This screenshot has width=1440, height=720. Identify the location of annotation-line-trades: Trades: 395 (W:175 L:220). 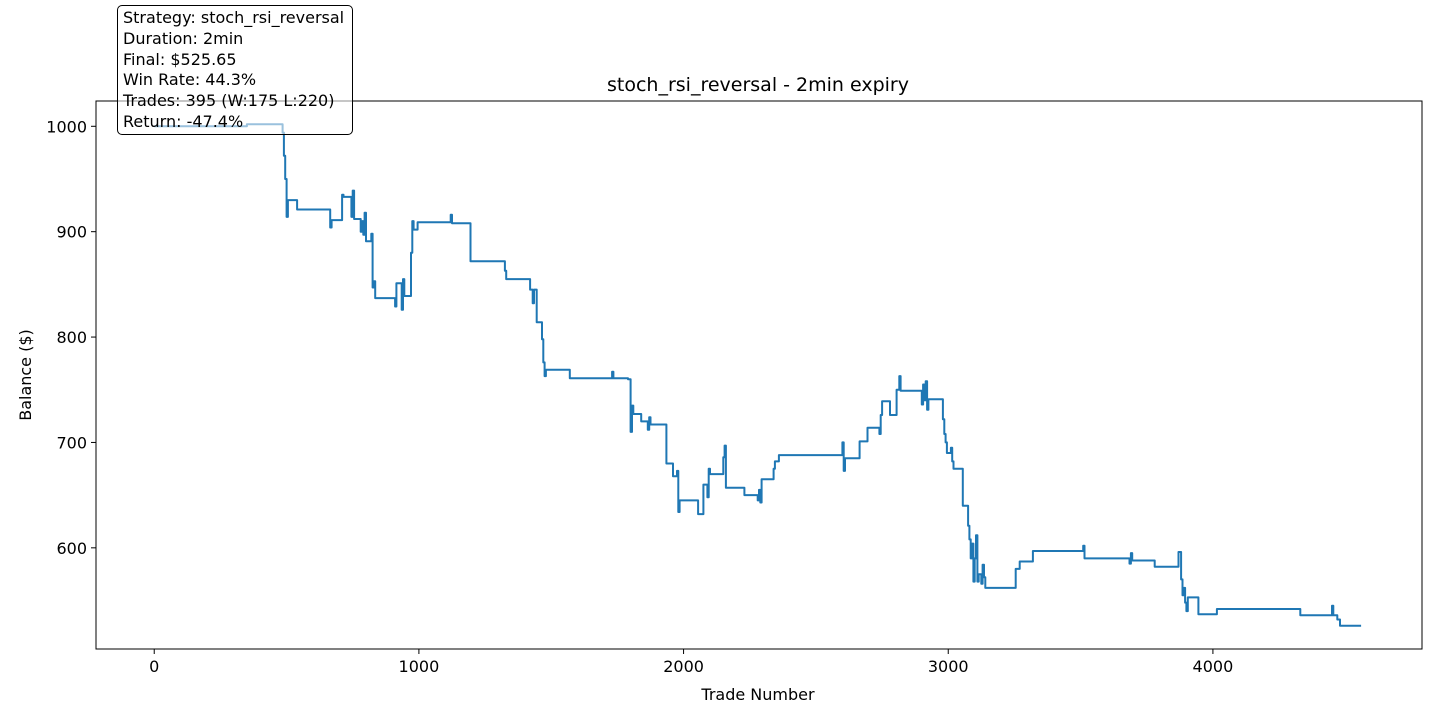
(229, 101).